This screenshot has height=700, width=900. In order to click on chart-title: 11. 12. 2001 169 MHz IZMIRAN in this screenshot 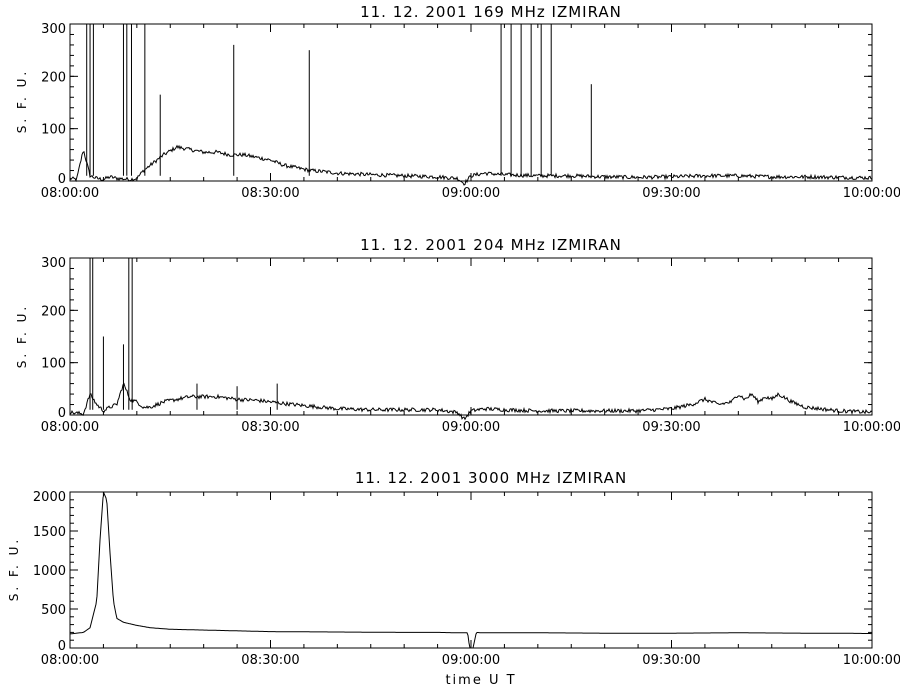, I will do `click(491, 12)`.